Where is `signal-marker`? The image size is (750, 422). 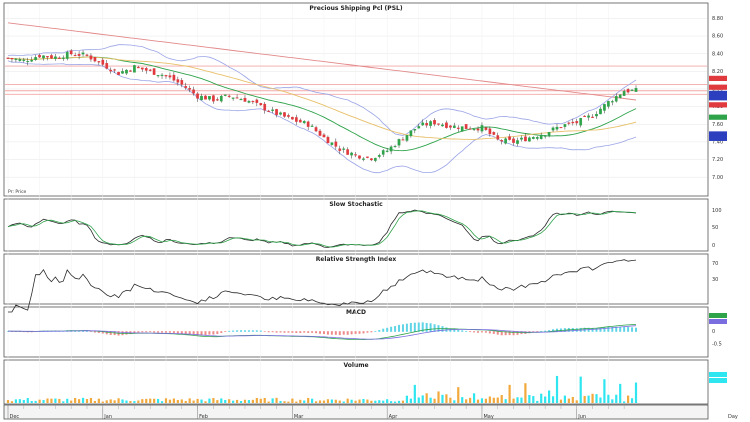 signal-marker is located at coordinates (718, 321).